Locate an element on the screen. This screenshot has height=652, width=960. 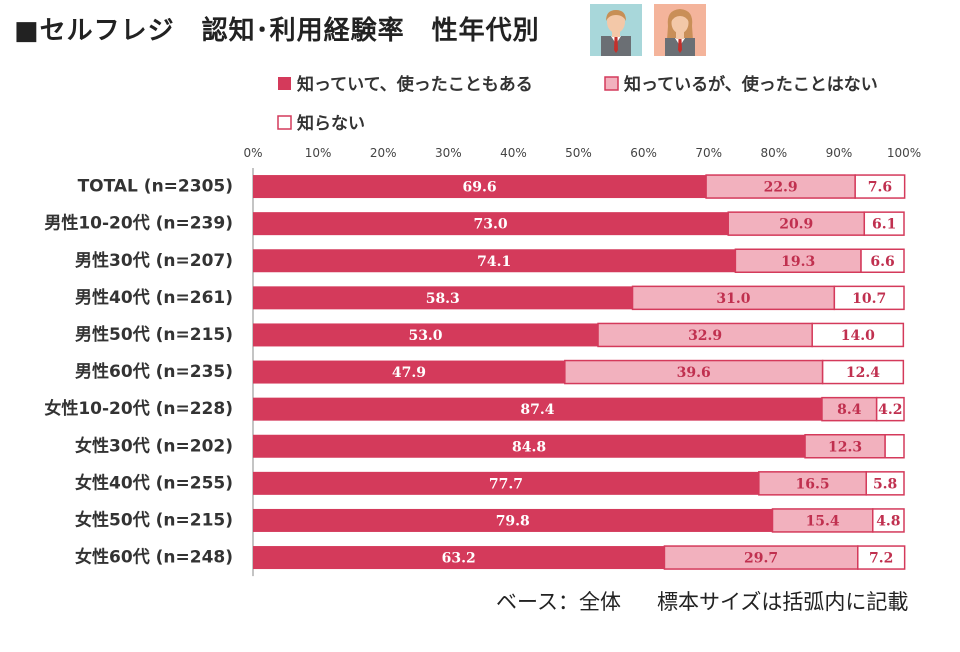
data-label: 19.3 is located at coordinates (798, 262).